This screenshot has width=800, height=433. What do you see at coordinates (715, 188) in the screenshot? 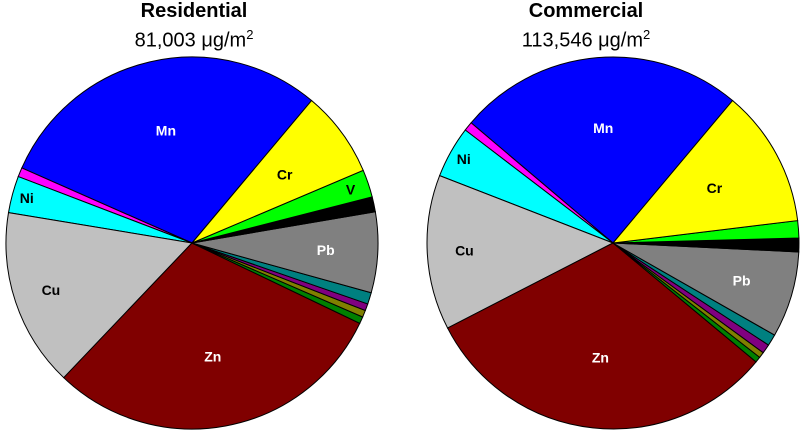
I see `commercial-label-cr: Cr` at bounding box center [715, 188].